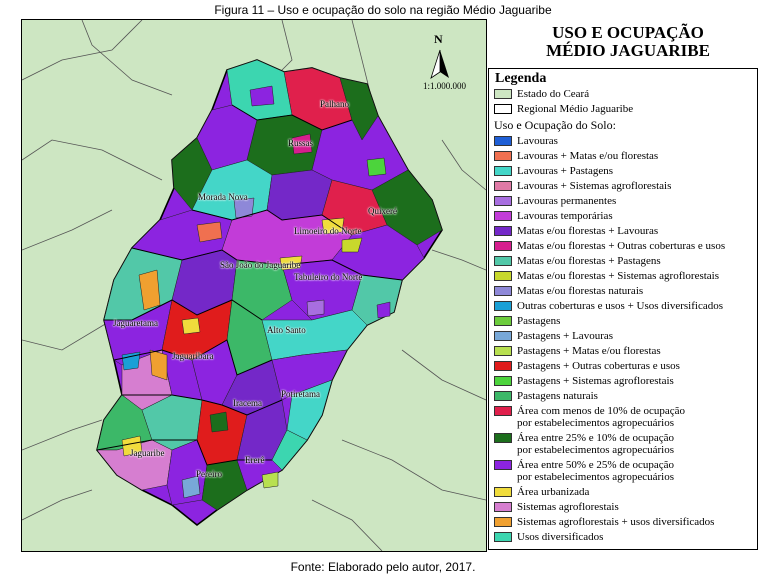 Image resolution: width=766 pixels, height=579 pixels. I want to click on legend-label: Lavouras temporárias, so click(565, 216).